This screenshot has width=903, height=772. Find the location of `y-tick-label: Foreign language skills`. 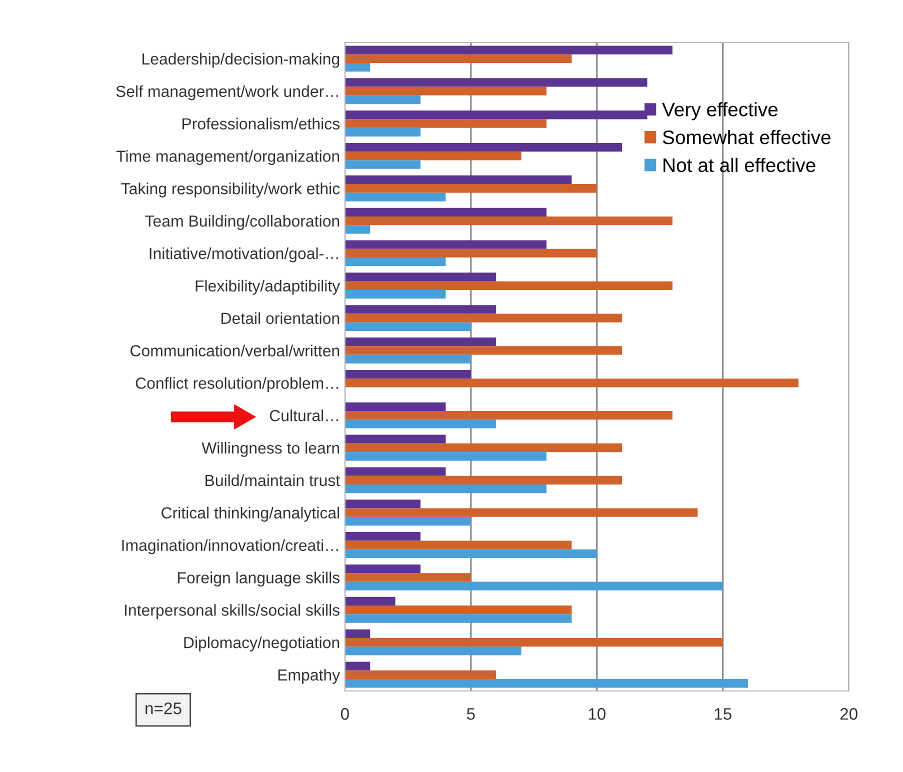

y-tick-label: Foreign language skills is located at coordinates (259, 579).